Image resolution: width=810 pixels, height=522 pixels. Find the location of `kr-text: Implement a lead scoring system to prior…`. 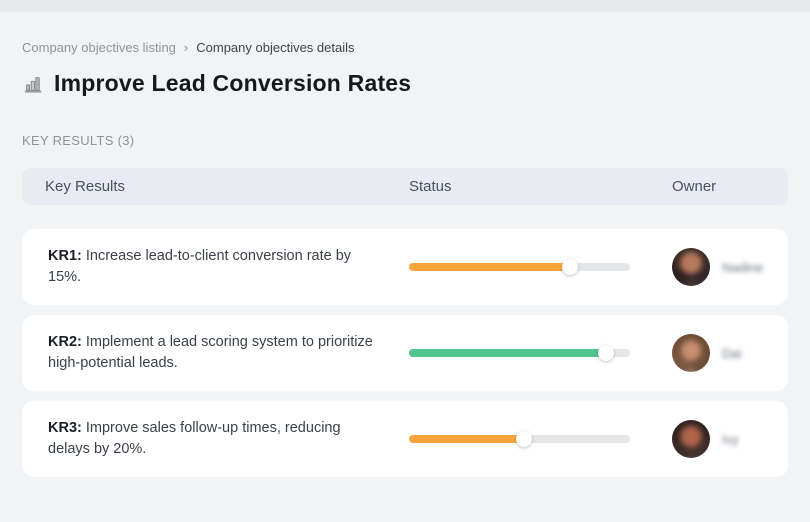

kr-text: Implement a lead scoring system to prior… is located at coordinates (210, 352).